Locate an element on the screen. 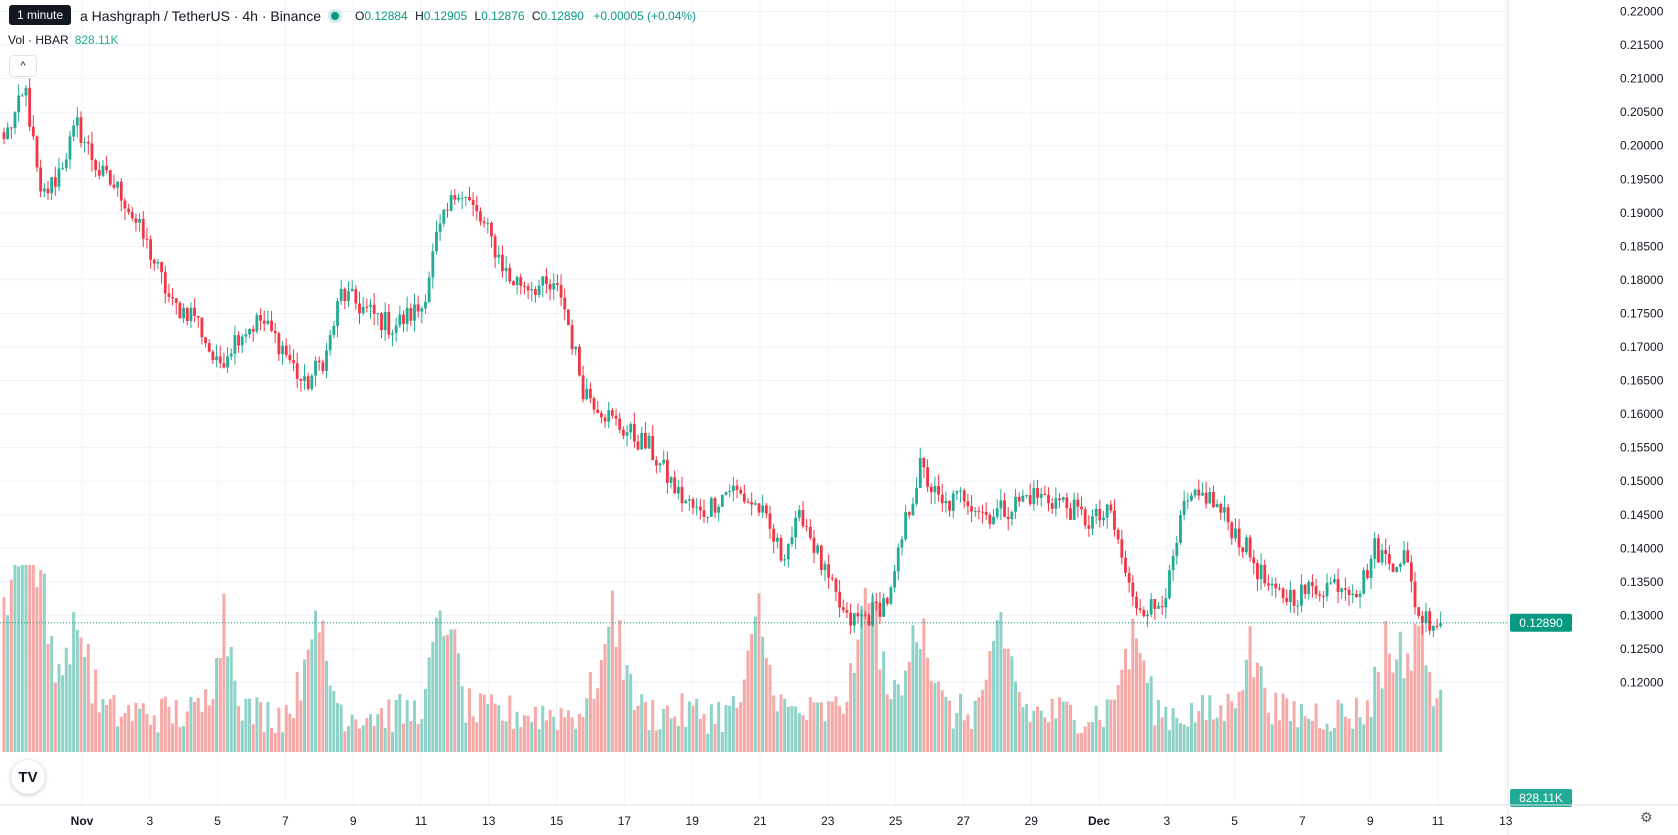 The width and height of the screenshot is (1678, 835). time-tick-label: 23 is located at coordinates (828, 821).